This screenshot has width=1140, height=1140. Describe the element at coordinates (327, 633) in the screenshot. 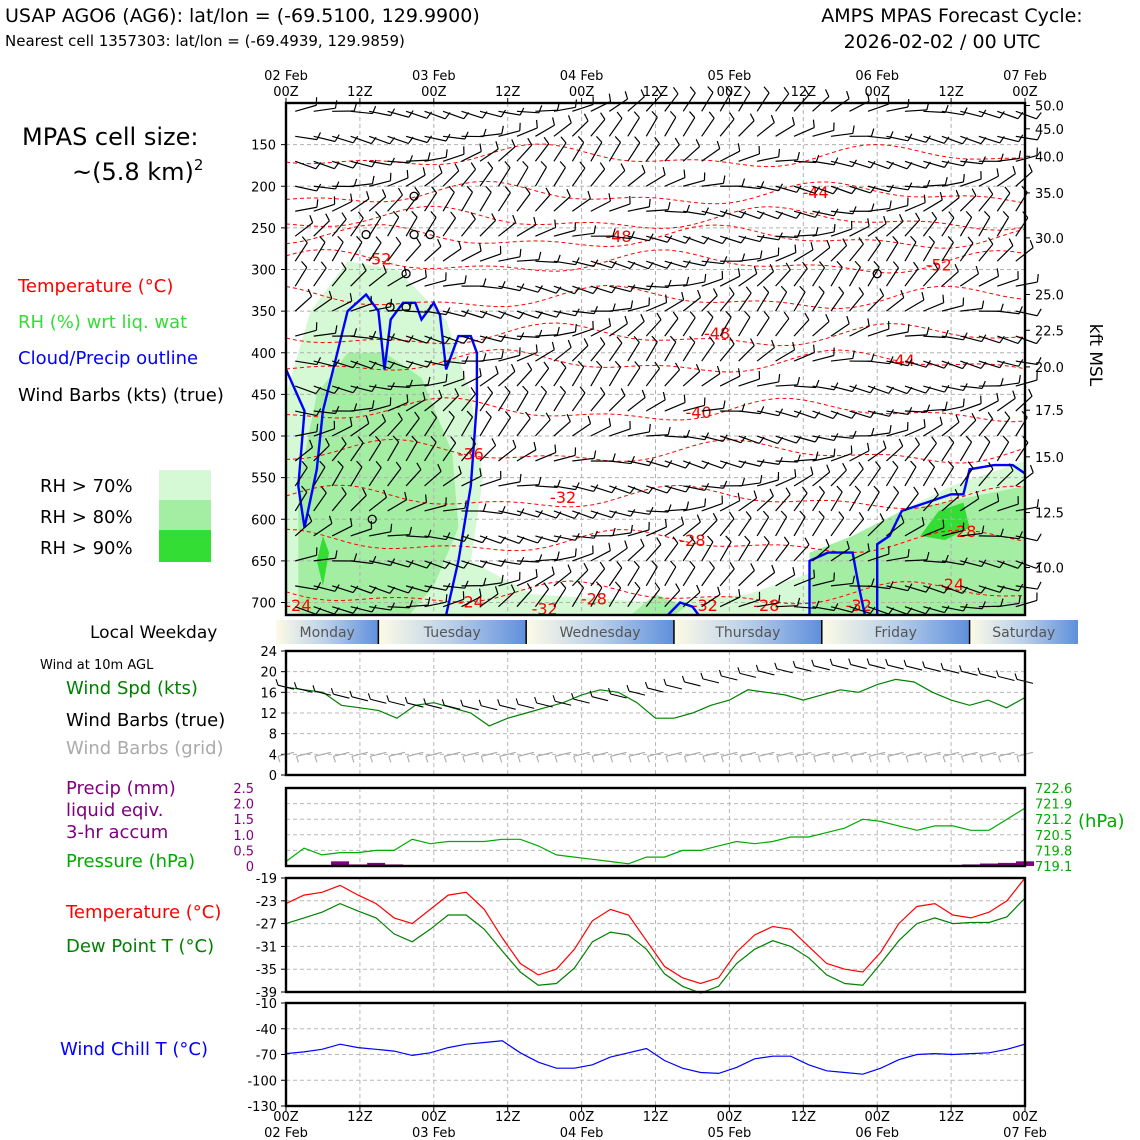

I see `weekday-name: Monday` at that location.